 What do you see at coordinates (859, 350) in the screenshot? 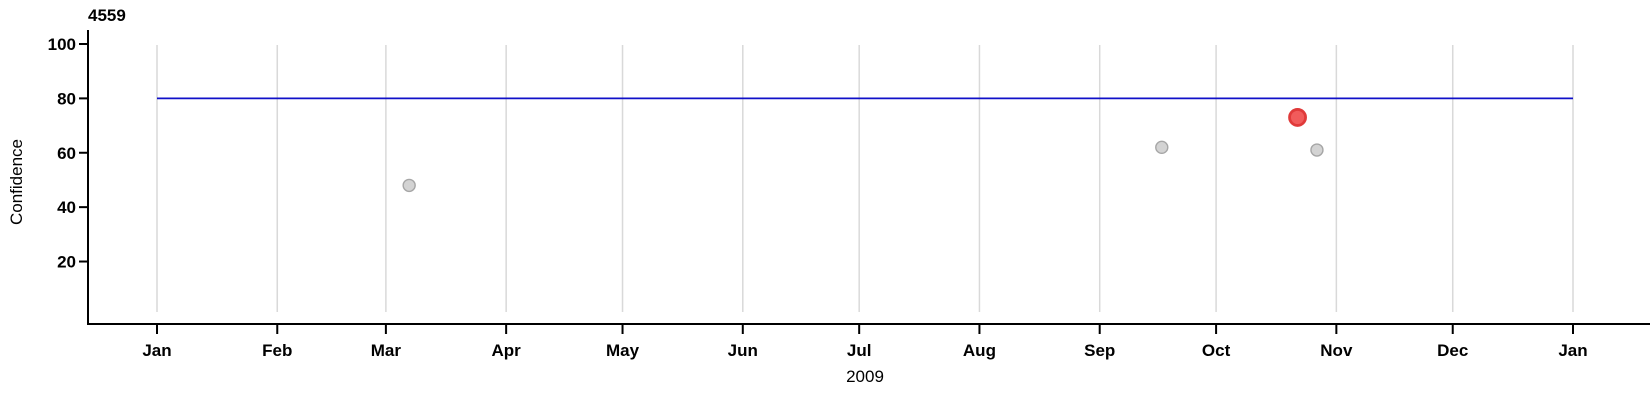
I see `x-tick-label: Jul` at bounding box center [859, 350].